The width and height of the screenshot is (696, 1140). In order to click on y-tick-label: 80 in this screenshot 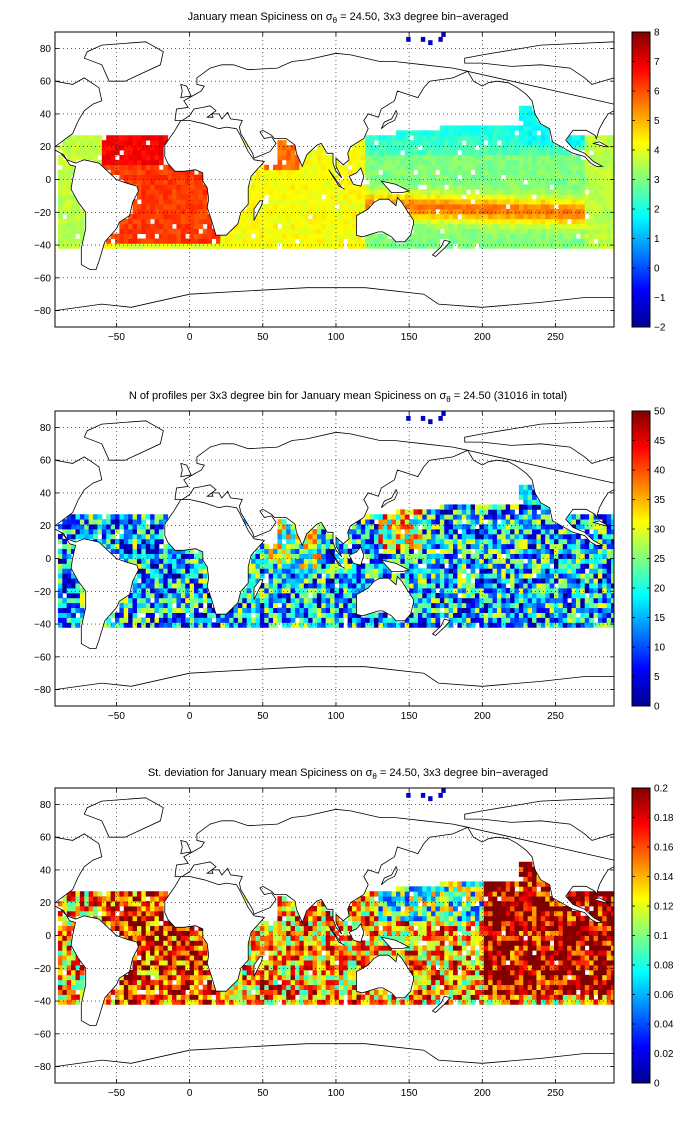, I will do `click(46, 428)`.